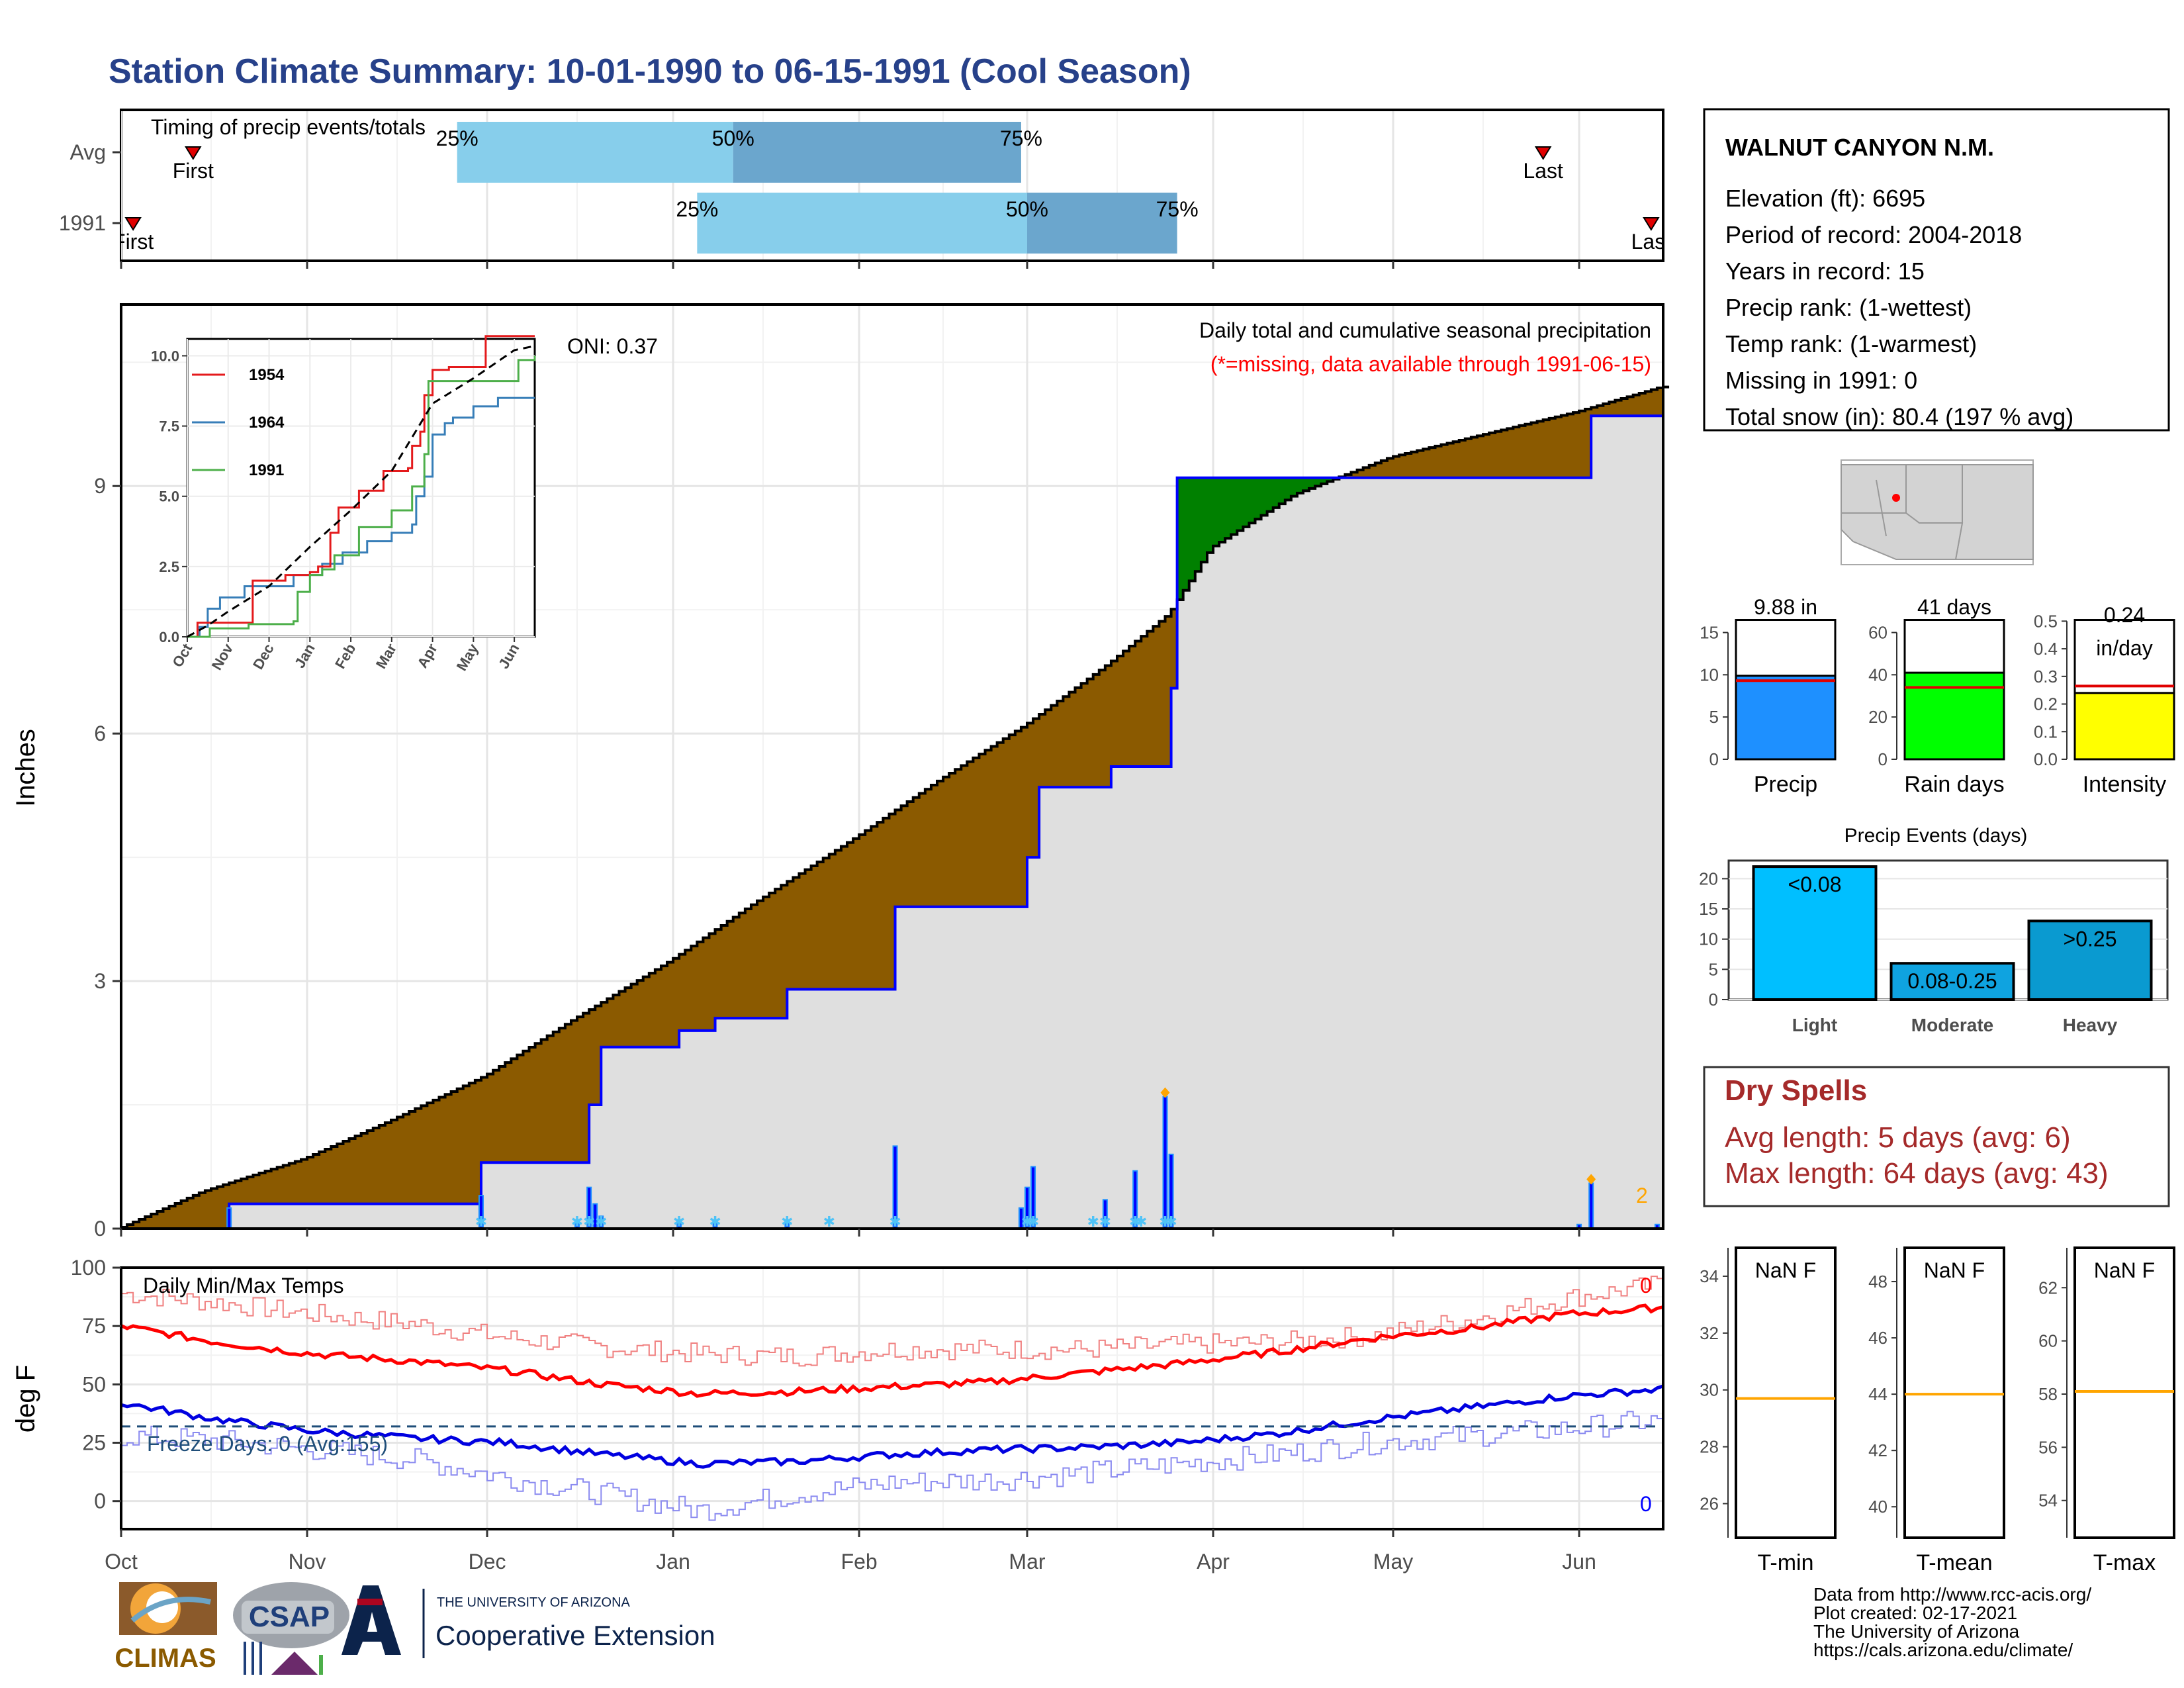 This screenshot has width=2184, height=1688. Describe the element at coordinates (243, 1285) in the screenshot. I see `temp-panel-title: Daily Min/Max Temps` at that location.